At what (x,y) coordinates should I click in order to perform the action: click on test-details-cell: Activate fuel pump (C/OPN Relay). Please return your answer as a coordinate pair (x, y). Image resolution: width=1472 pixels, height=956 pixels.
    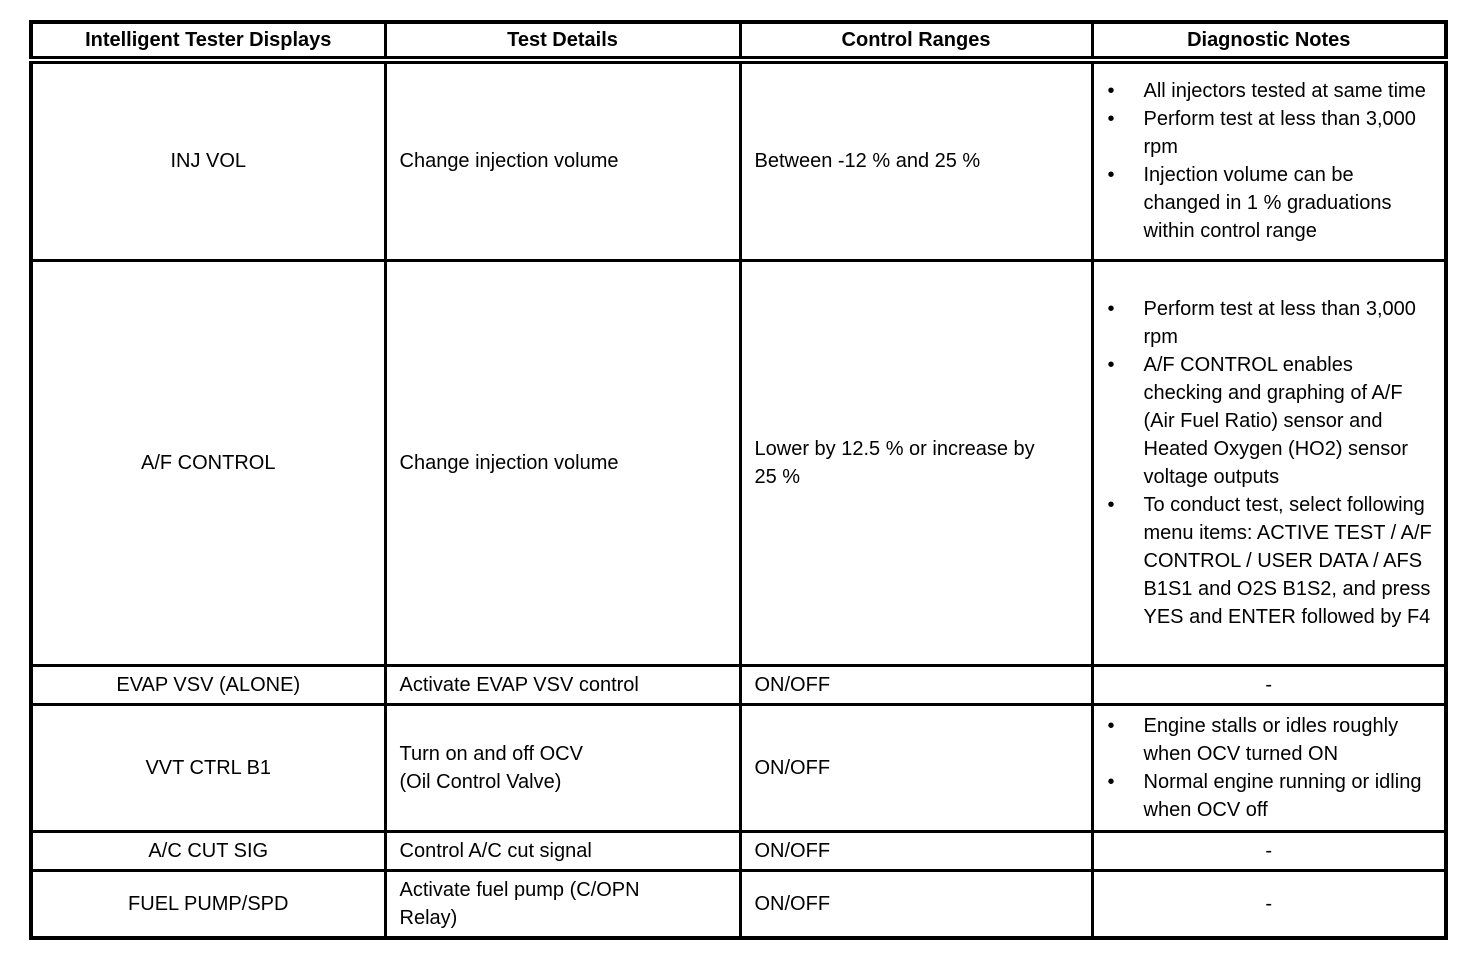
    Looking at the image, I should click on (562, 904).